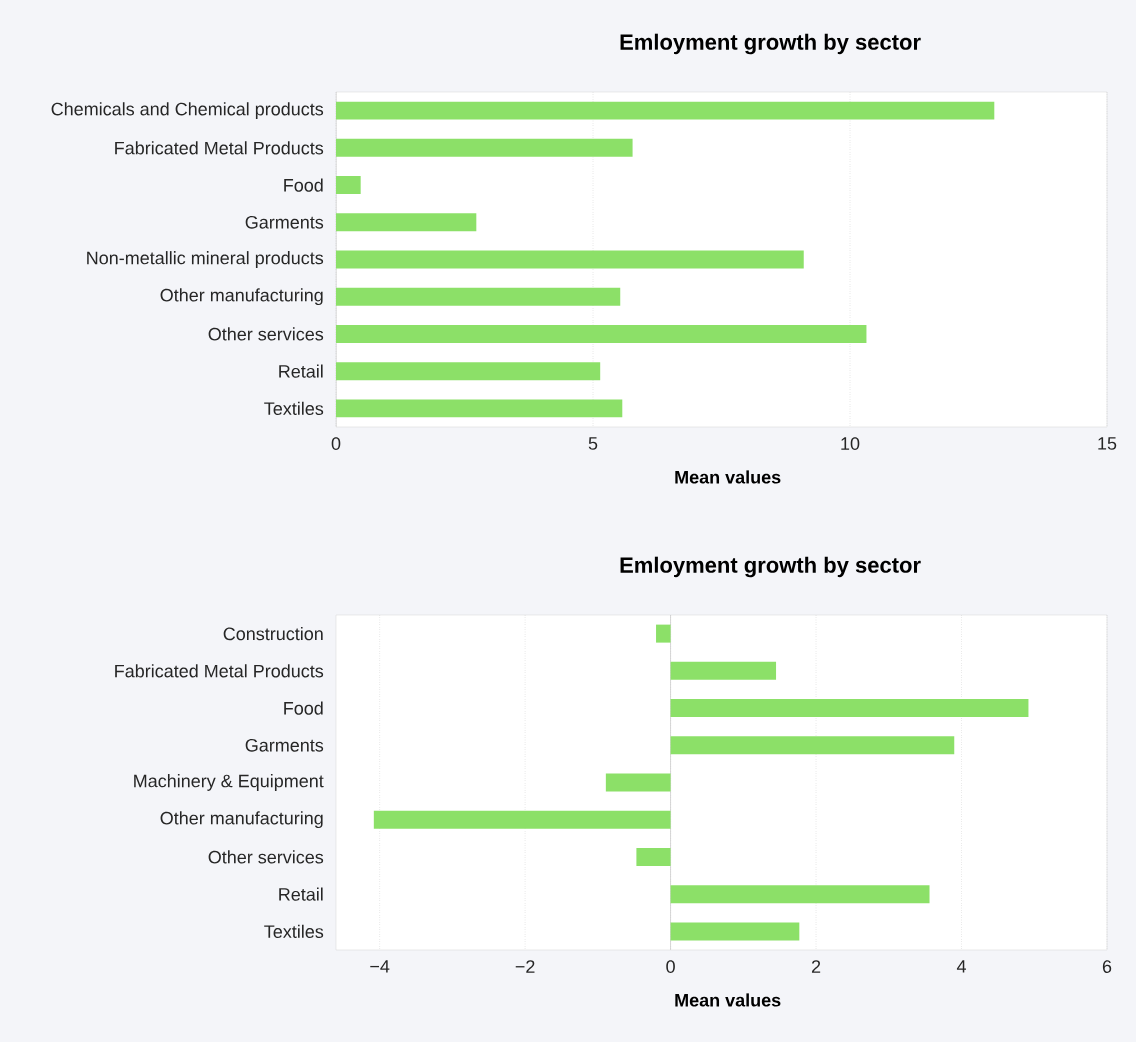 Image resolution: width=1136 pixels, height=1042 pixels. What do you see at coordinates (816, 966) in the screenshot?
I see `x-tick-label: 2` at bounding box center [816, 966].